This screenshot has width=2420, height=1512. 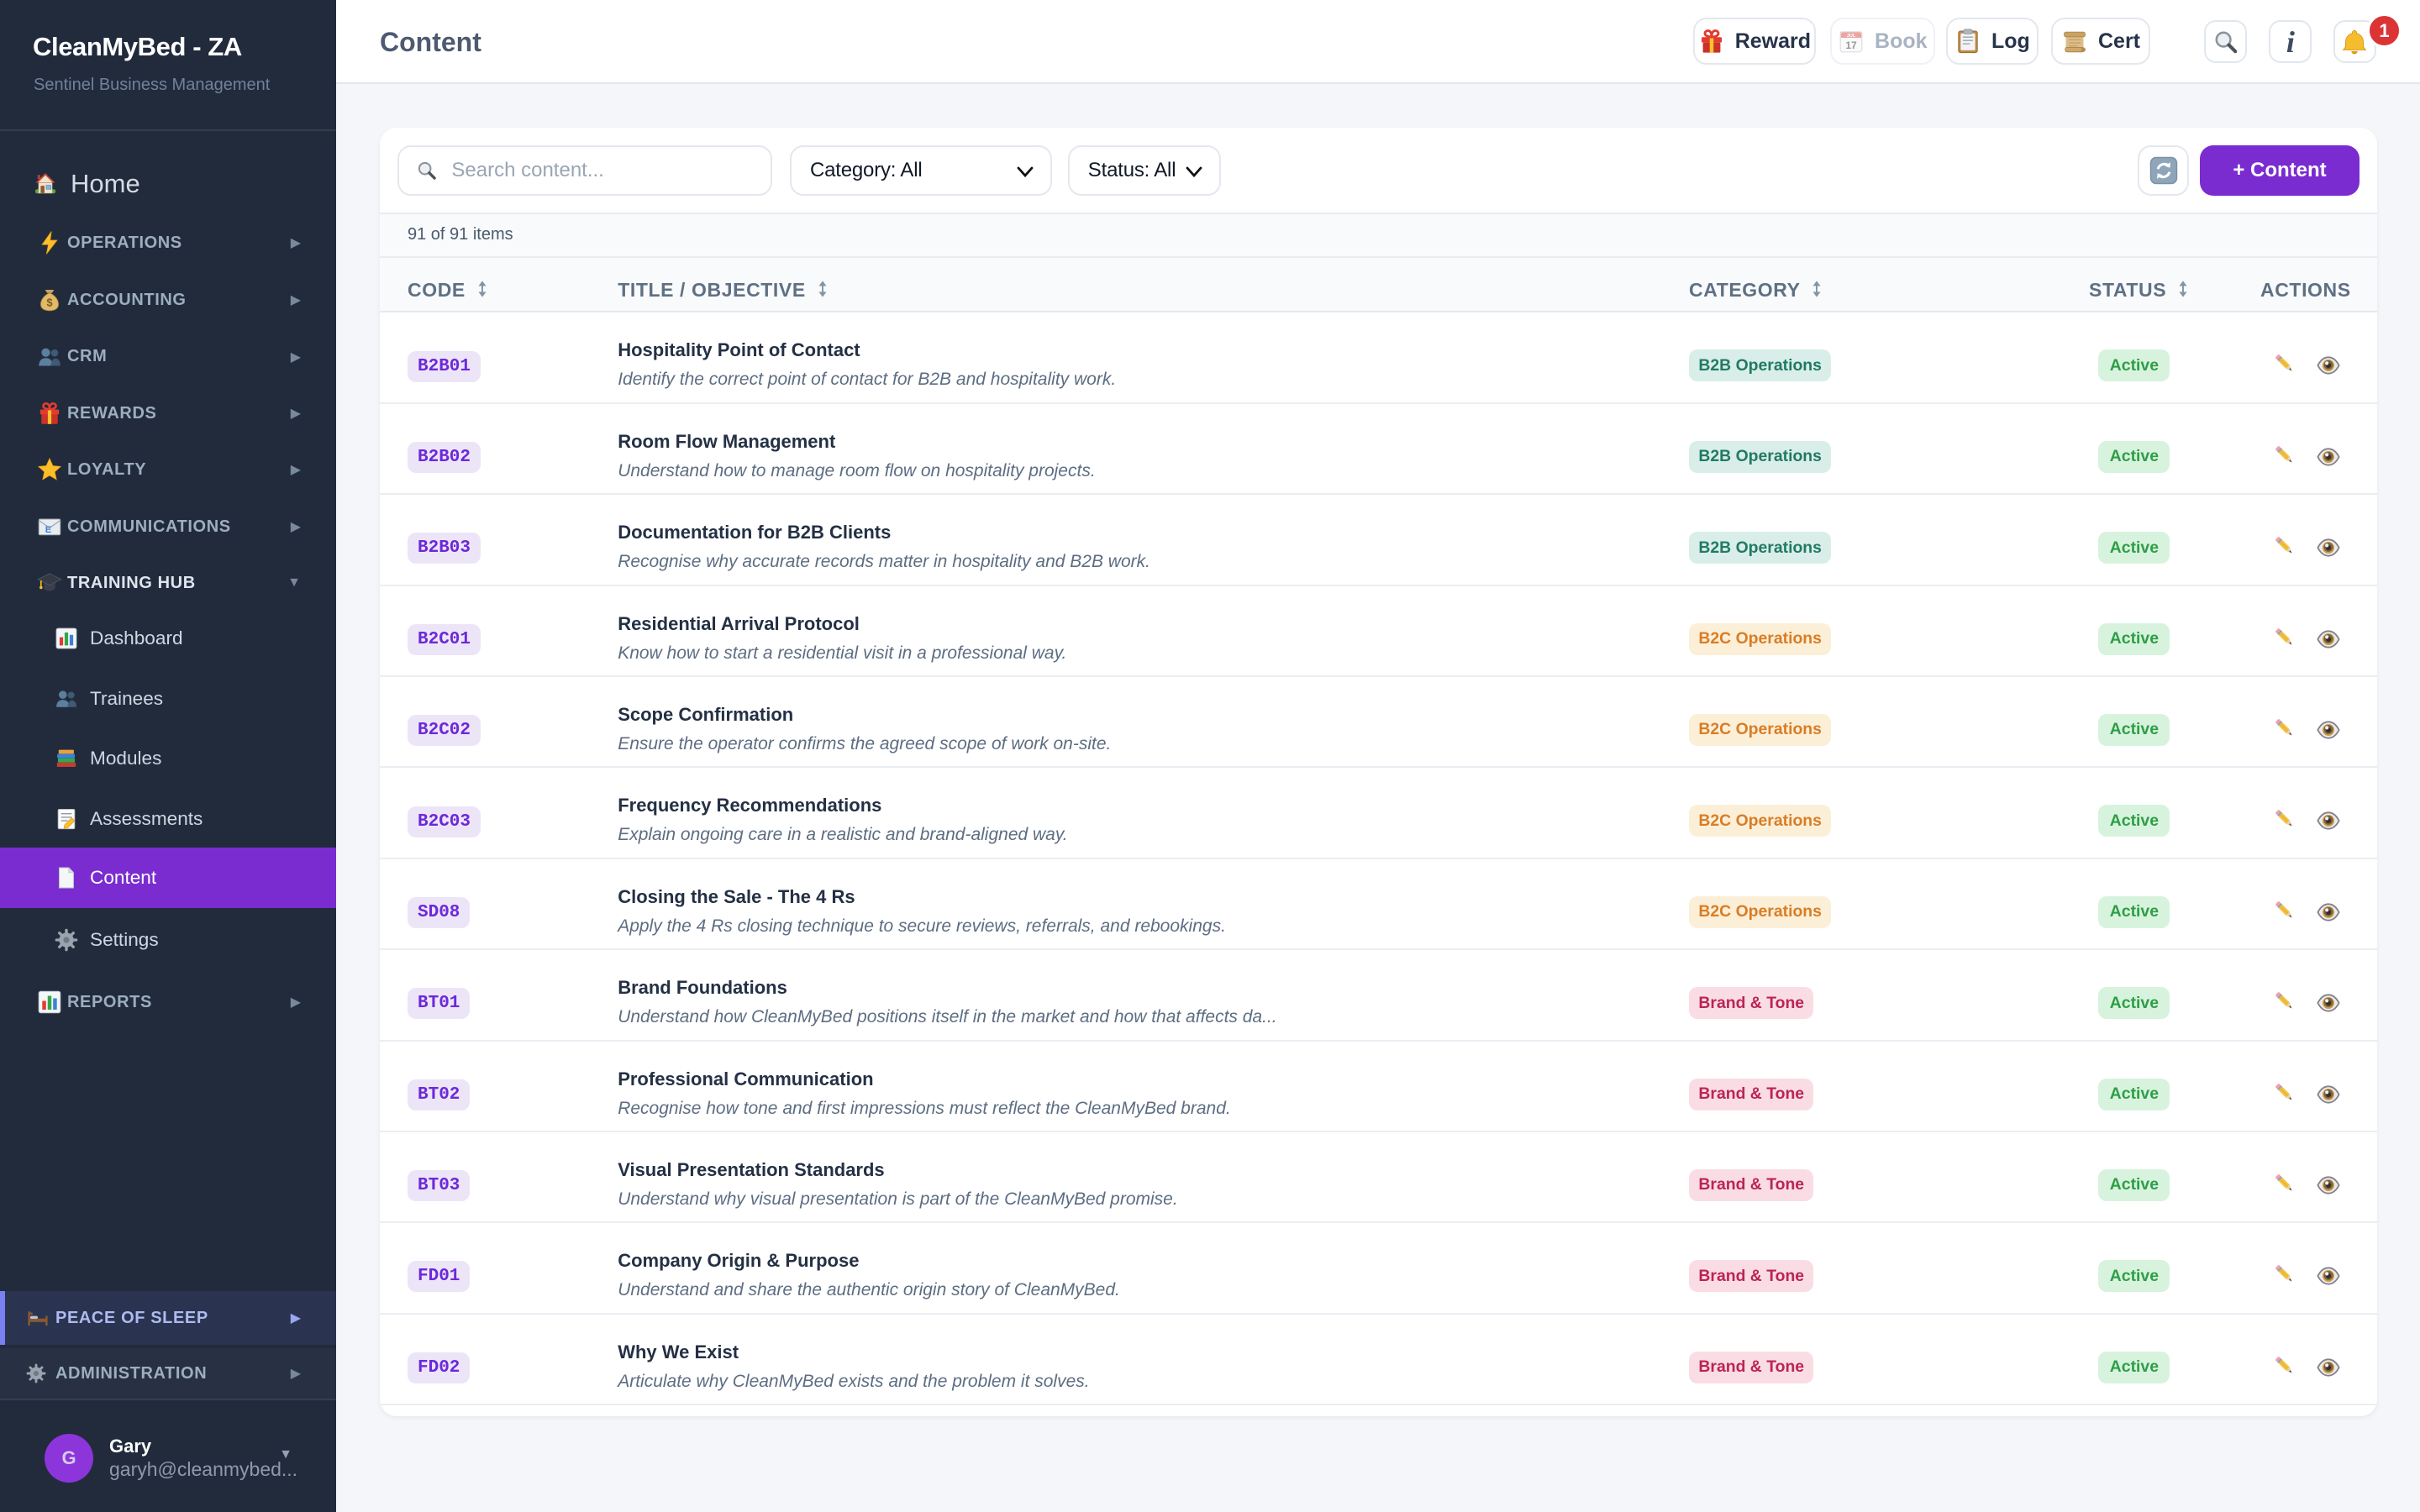 I want to click on svg-text: E, so click(x=49, y=530).